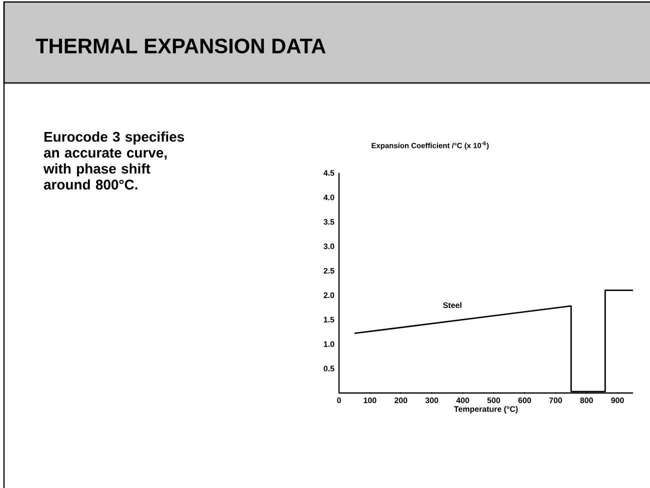 Image resolution: width=650 pixels, height=488 pixels. I want to click on chart-title: THERMAL EXPANSION DATA, so click(181, 46).